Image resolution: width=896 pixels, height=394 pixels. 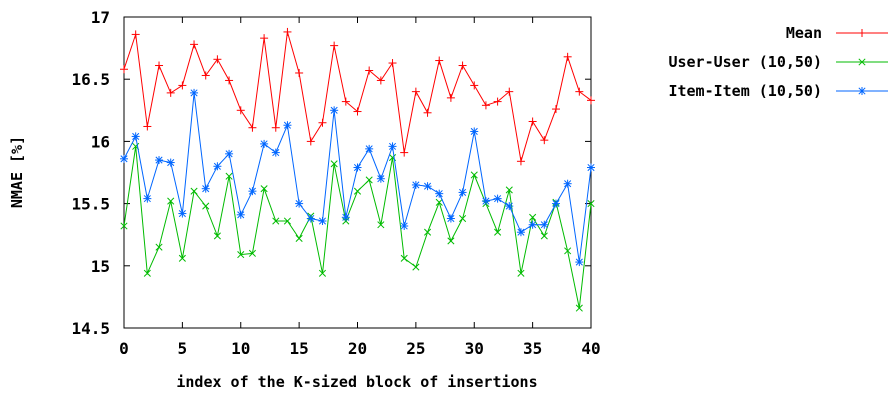 What do you see at coordinates (357, 348) in the screenshot?
I see `x-tick-label: 20` at bounding box center [357, 348].